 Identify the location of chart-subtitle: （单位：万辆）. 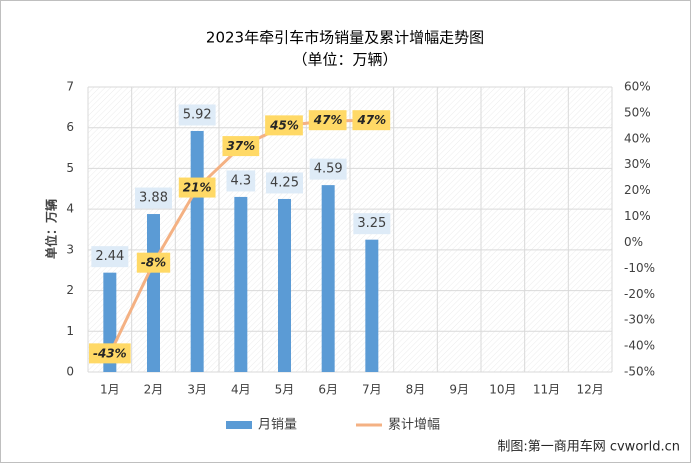
(344, 60).